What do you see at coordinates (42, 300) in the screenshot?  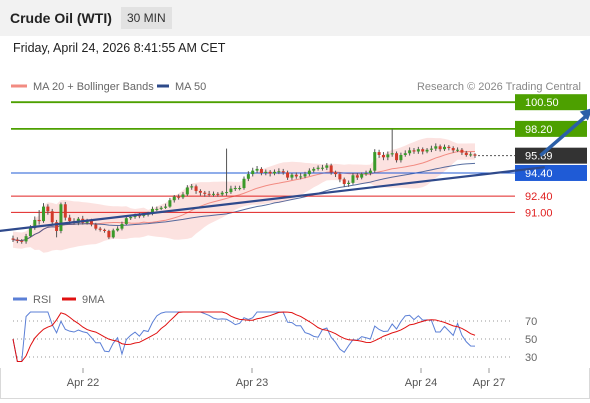 I see `rsi-legend-label: RSI` at bounding box center [42, 300].